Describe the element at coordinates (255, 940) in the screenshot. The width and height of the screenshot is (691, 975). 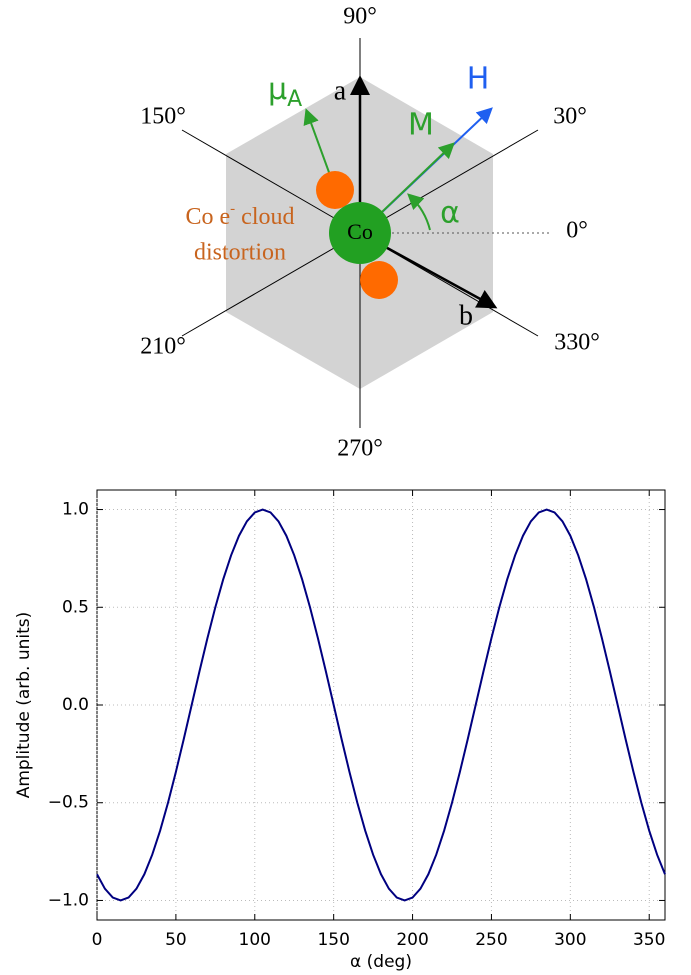
I see `x-tick-label: 100` at that location.